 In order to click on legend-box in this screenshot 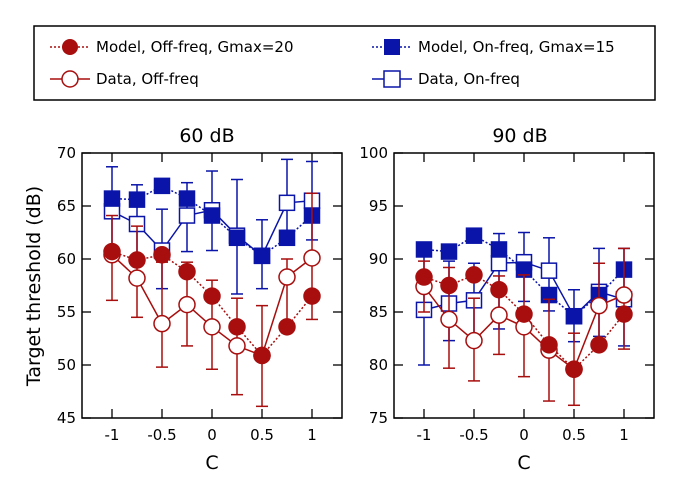, I will do `click(344, 63)`.